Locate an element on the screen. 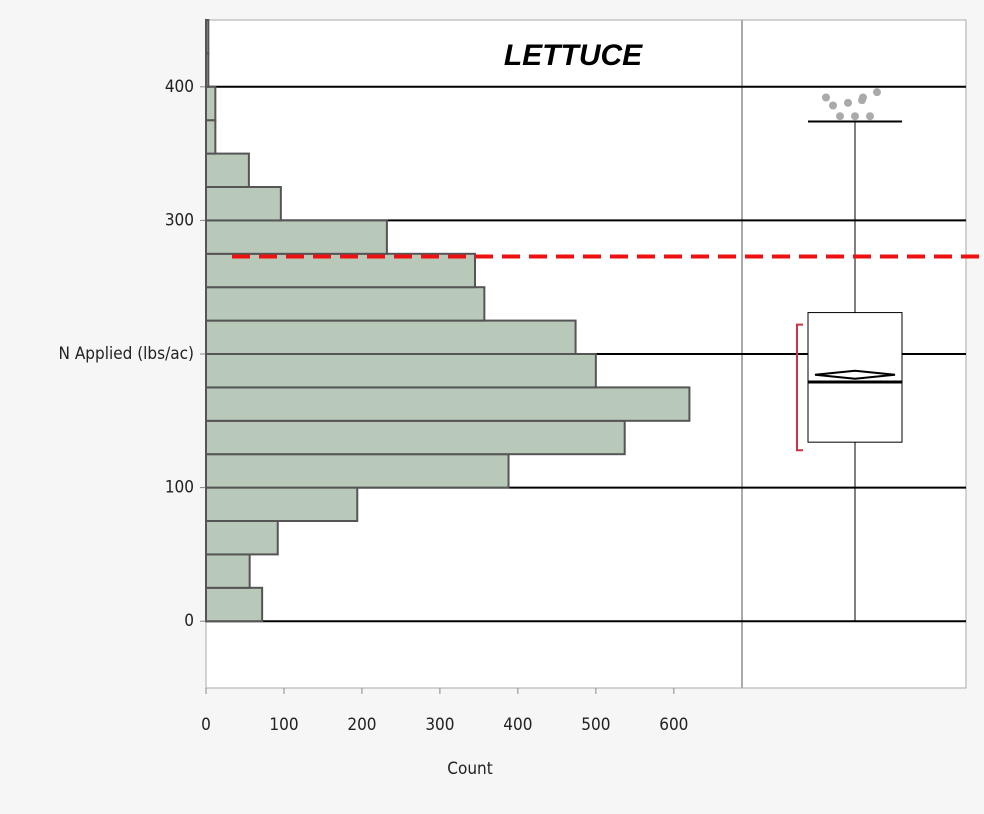 Image resolution: width=984 pixels, height=814 pixels. y-tick-label: 400 is located at coordinates (179, 87).